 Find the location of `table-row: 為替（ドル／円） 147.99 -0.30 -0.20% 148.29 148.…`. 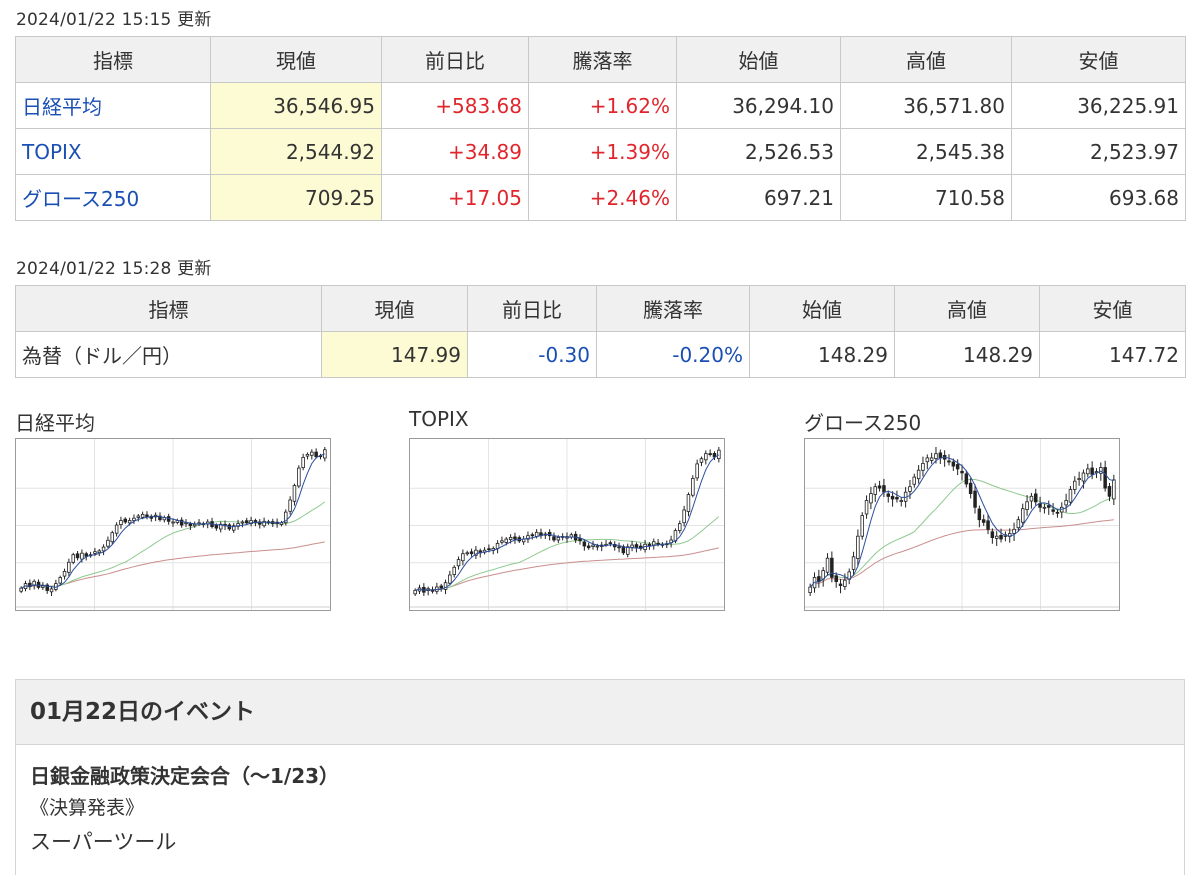

table-row: 為替（ドル／円） 147.99 -0.30 -0.20% 148.29 148.… is located at coordinates (600, 354).